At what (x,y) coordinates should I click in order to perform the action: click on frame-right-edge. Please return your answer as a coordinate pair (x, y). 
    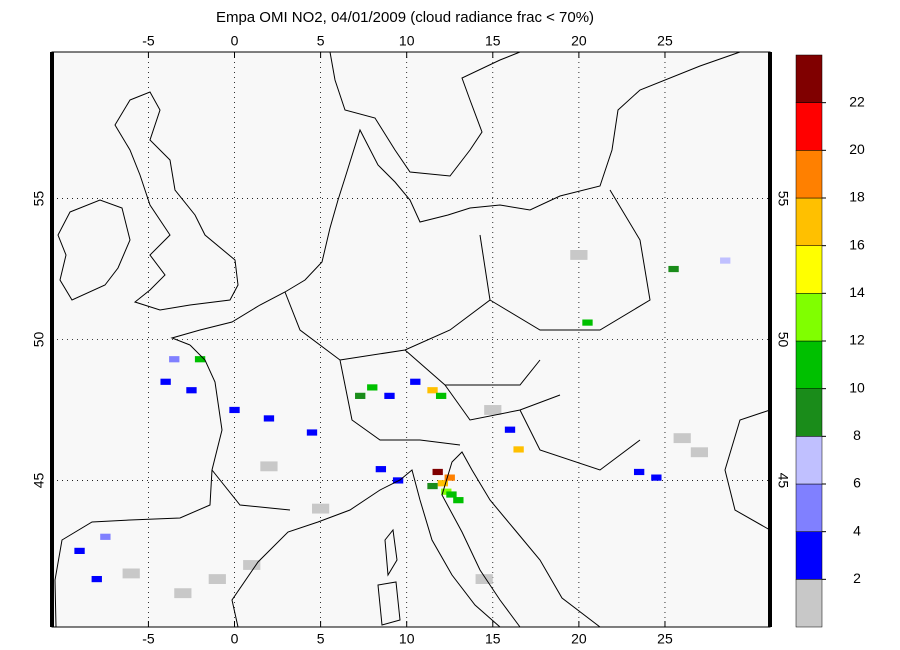
    Looking at the image, I should click on (770, 339).